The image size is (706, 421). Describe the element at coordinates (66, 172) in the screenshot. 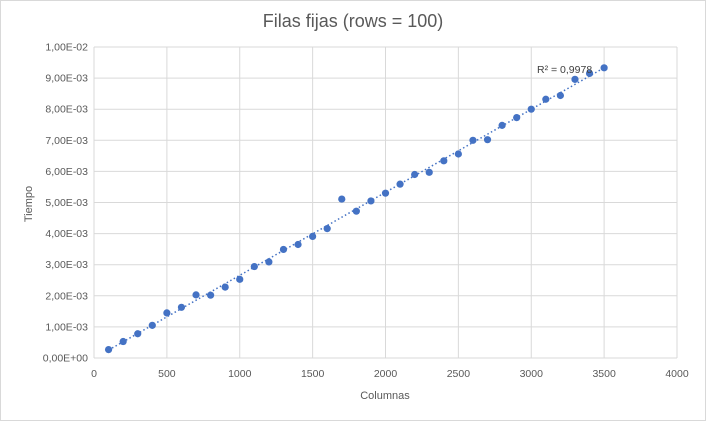

I see `y-tick-label: 6,00E-03` at that location.